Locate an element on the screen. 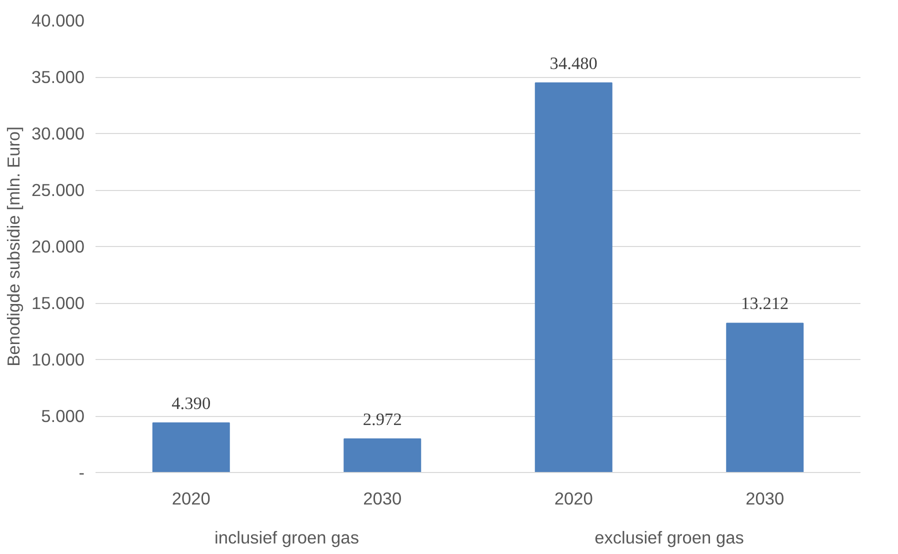  y-tick-label: 35.000 is located at coordinates (58, 77).